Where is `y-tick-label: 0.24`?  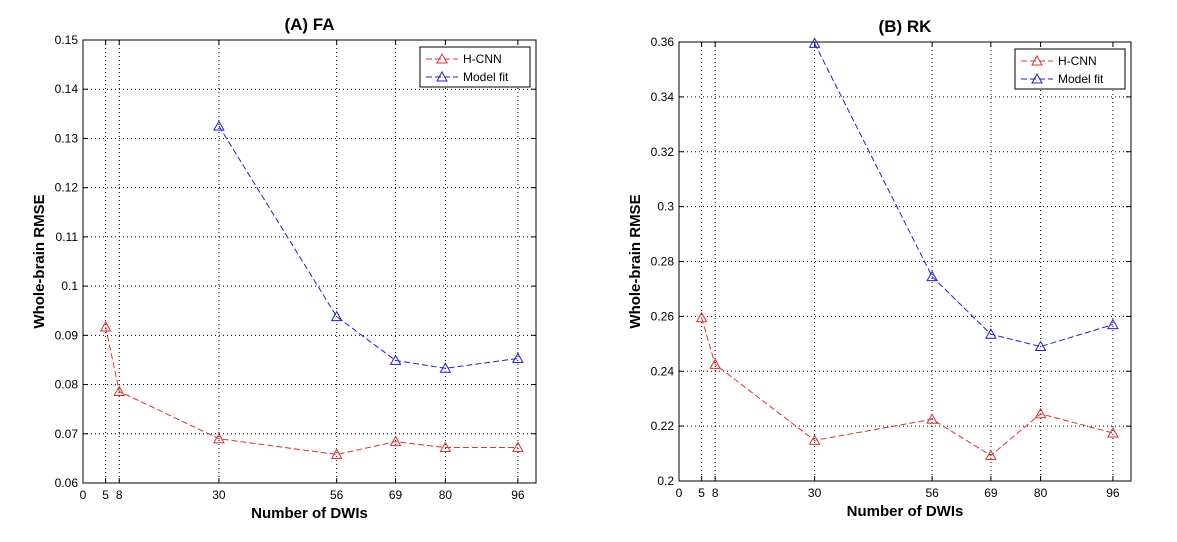 y-tick-label: 0.24 is located at coordinates (663, 371).